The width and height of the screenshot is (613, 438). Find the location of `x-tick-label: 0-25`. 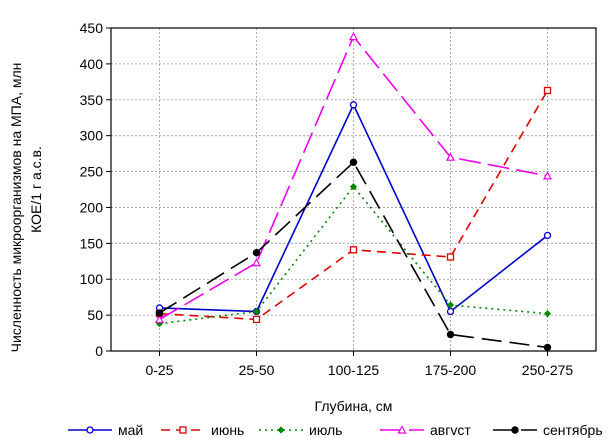

x-tick-label: 0-25 is located at coordinates (159, 370).